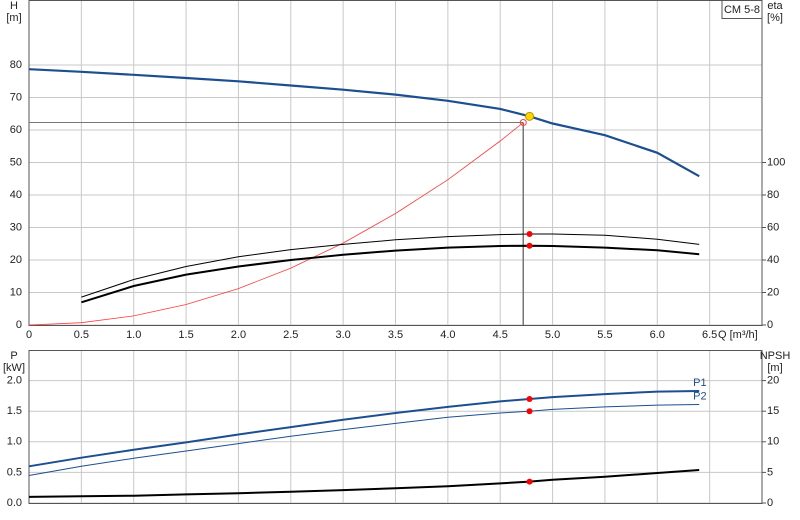 The image size is (800, 520). Describe the element at coordinates (29, 335) in the screenshot. I see `x-tick-label: 0` at that location.